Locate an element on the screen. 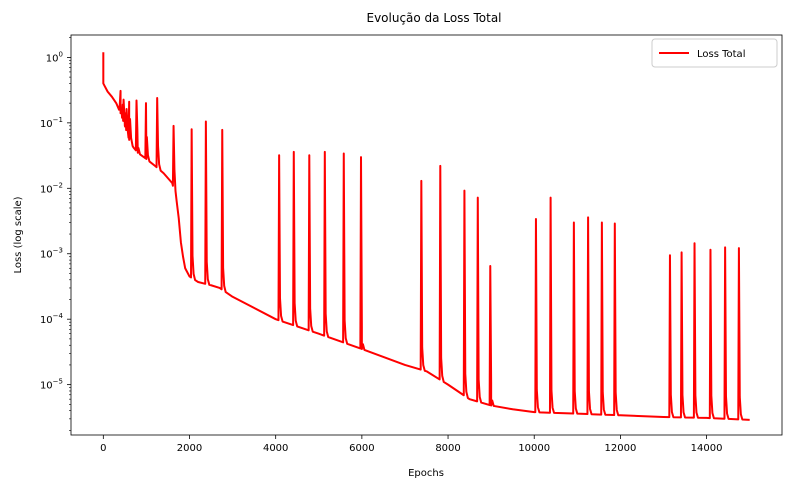 The image size is (790, 490). x-axis-label: Epochs is located at coordinates (426, 473).